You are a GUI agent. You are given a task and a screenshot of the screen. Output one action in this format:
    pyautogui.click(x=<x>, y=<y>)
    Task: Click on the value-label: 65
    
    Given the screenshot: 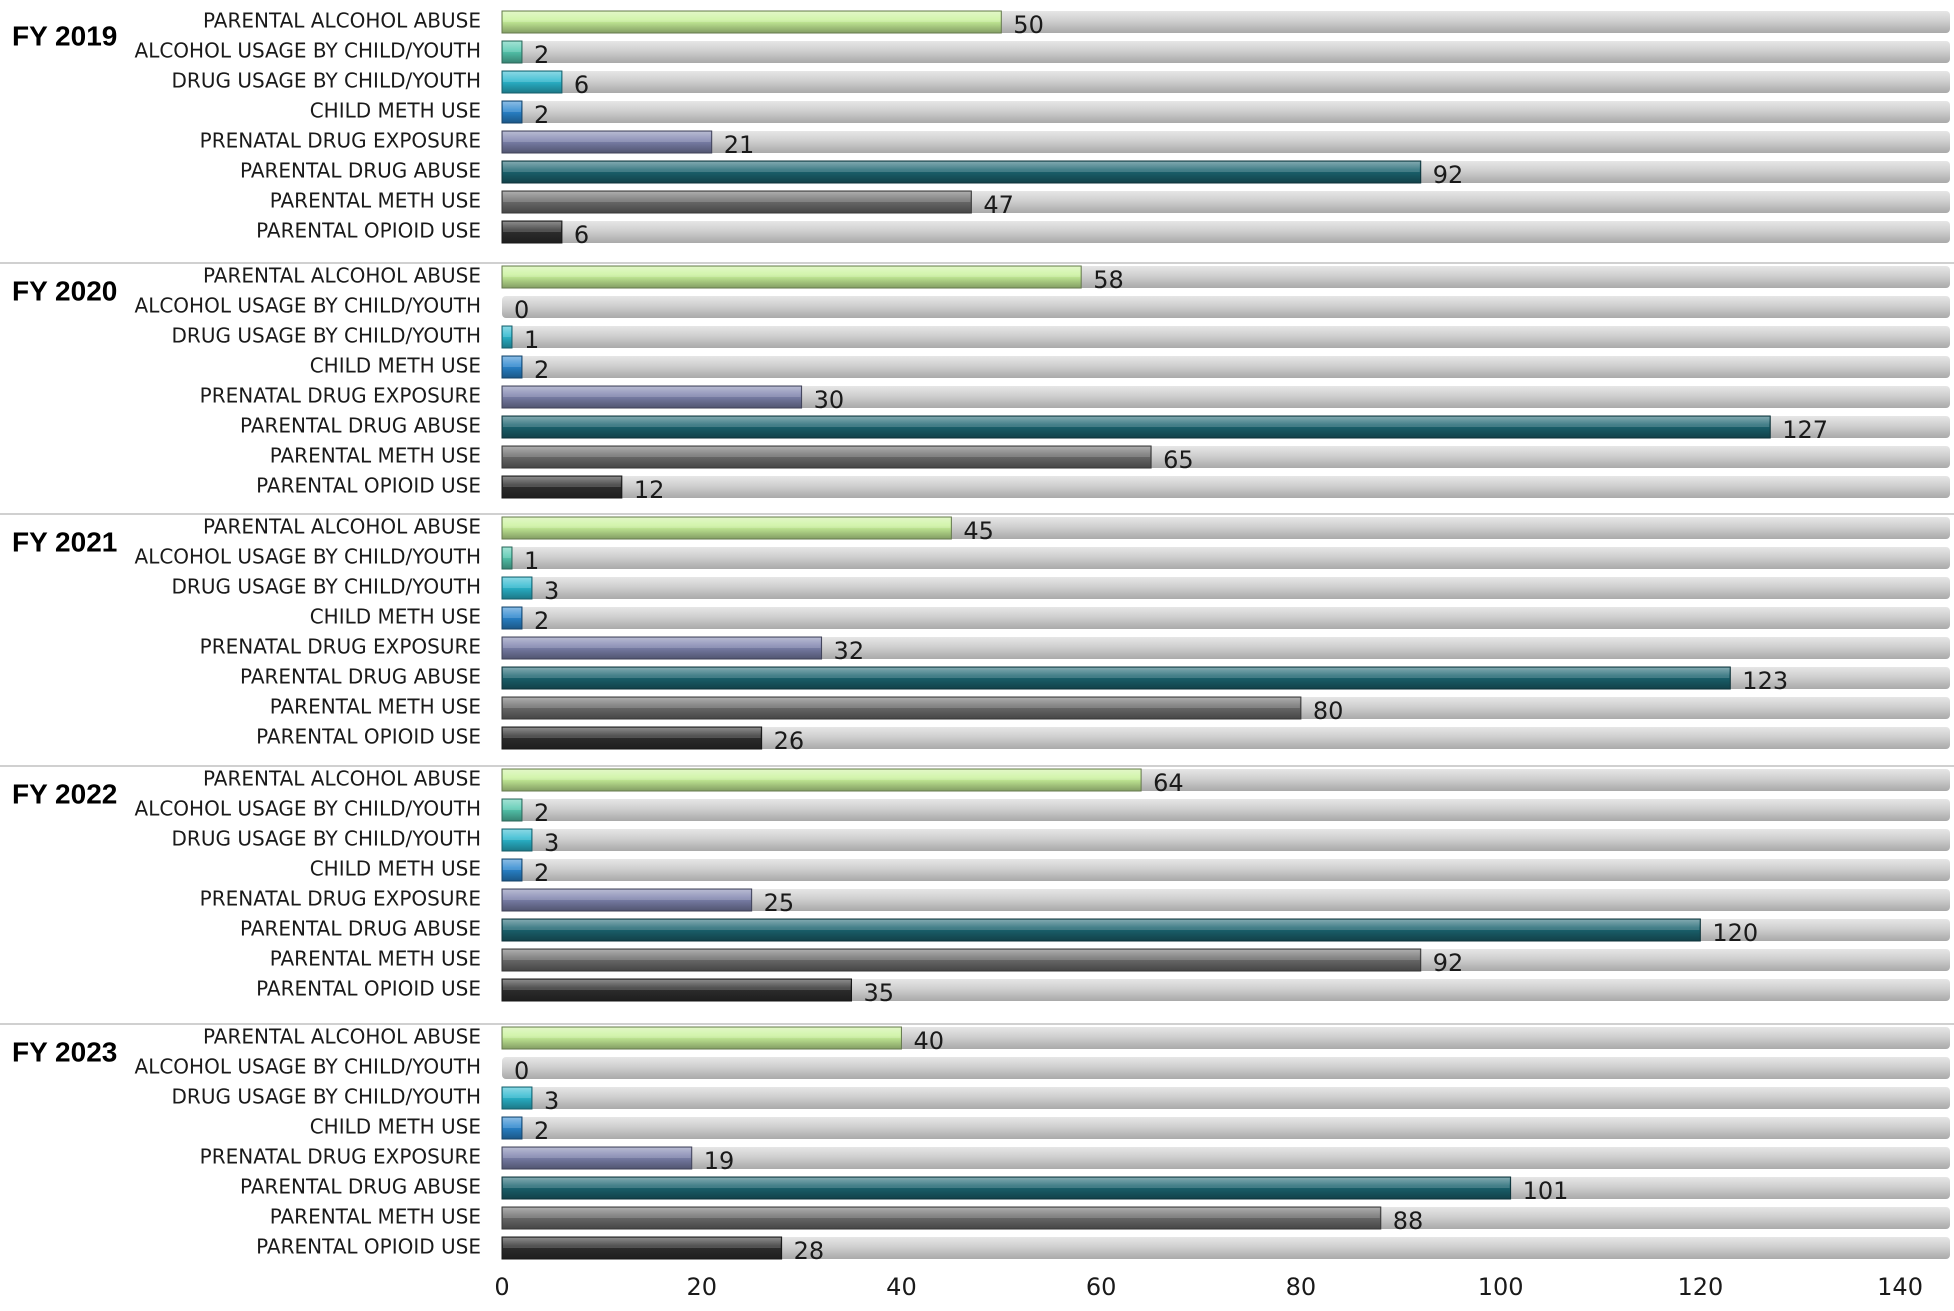 What is the action you would take?
    pyautogui.click(x=1178, y=460)
    